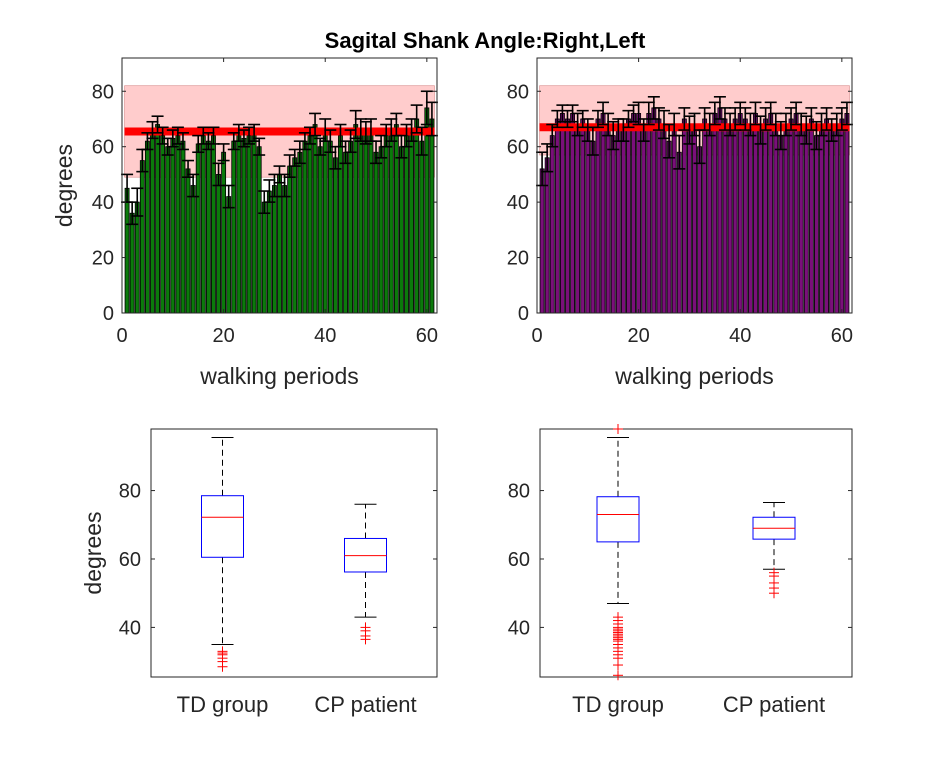 The width and height of the screenshot is (938, 781). Describe the element at coordinates (518, 148) in the screenshot. I see `y-tick-label-60: 60` at that location.